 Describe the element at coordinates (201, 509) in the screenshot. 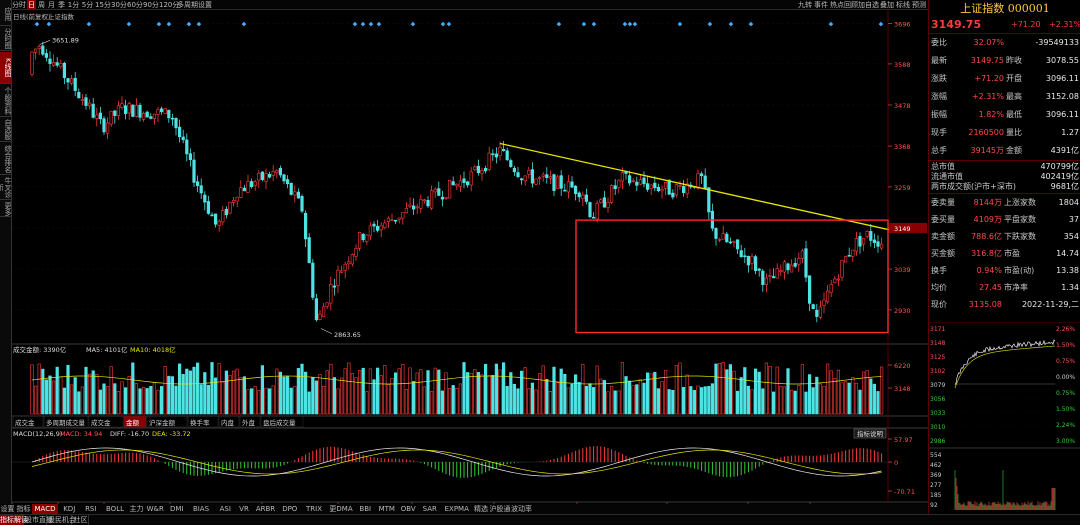

I see `indicator-bottom-tab-9: BIAS` at that location.